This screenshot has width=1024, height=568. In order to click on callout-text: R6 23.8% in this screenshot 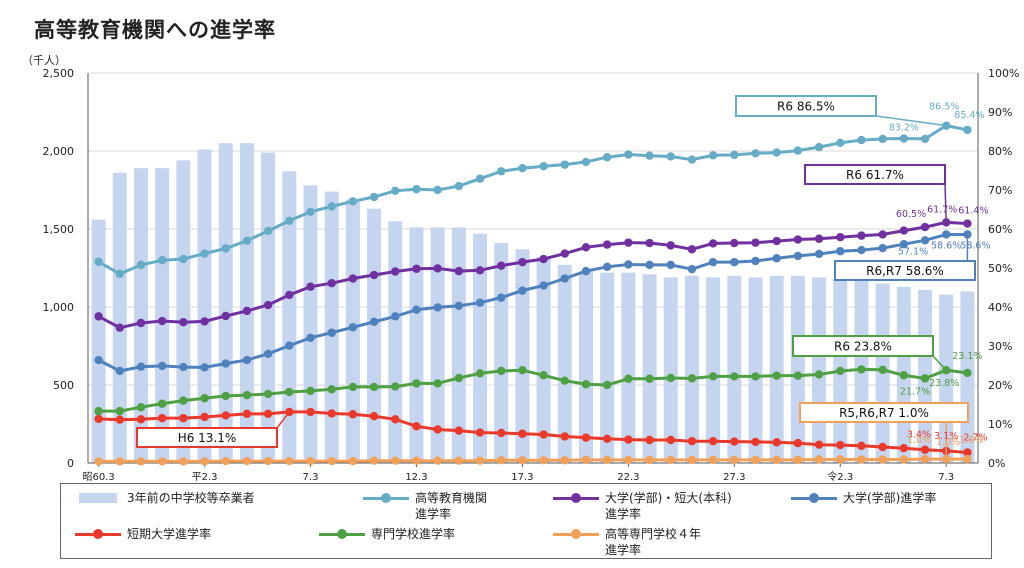, I will do `click(863, 347)`.